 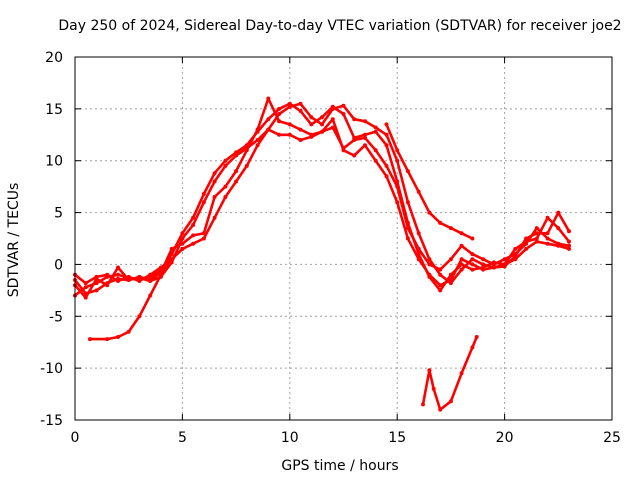 I want to click on x-axis-label: GPS time / hours, so click(x=339, y=466).